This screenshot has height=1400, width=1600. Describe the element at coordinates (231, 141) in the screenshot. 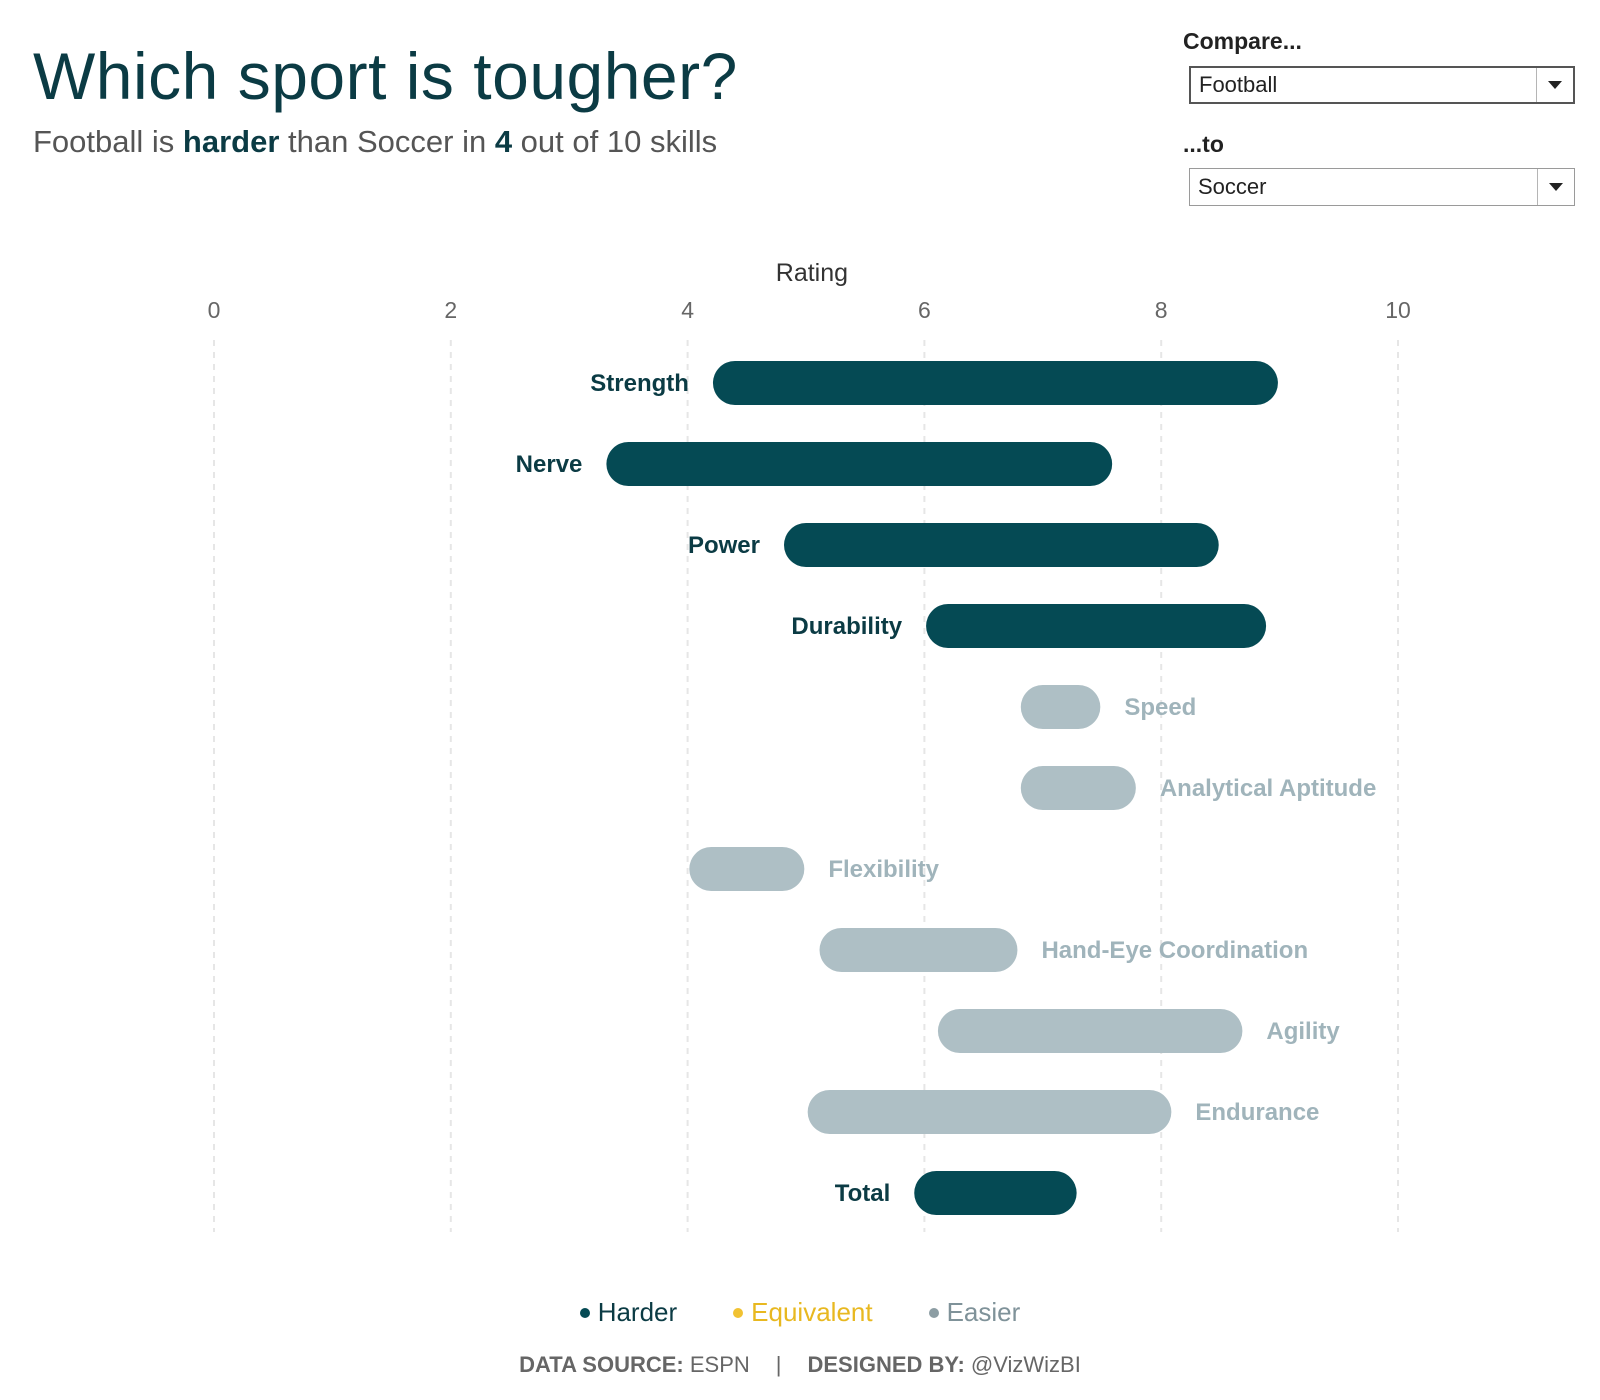

I see `subtitle-verdict: harder` at that location.